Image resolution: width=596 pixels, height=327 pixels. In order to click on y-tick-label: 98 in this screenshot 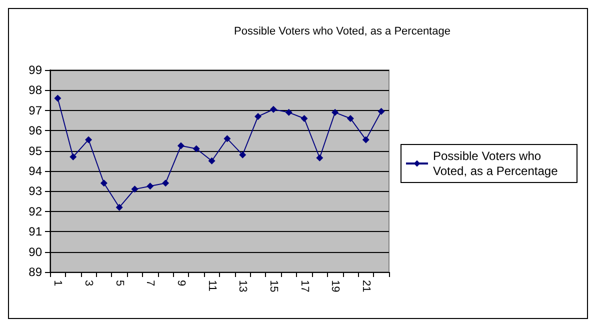, I will do `click(35, 90)`.